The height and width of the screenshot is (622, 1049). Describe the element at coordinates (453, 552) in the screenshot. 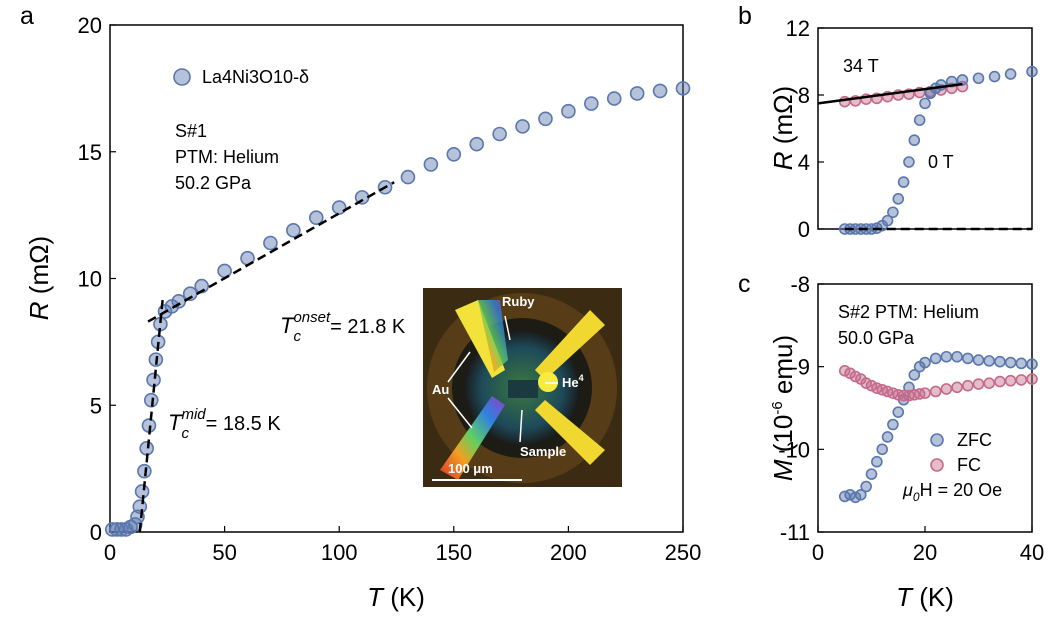

I see `x-tick-label: 150` at that location.